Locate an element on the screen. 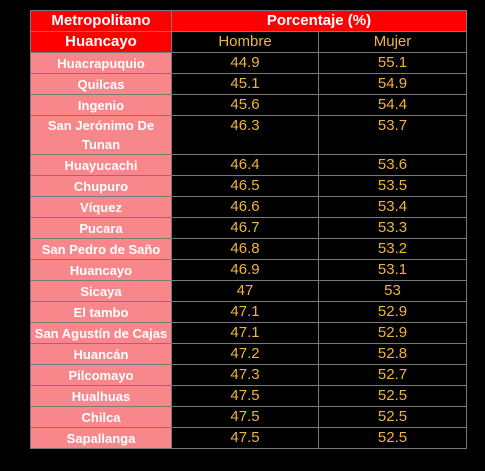 Image resolution: width=485 pixels, height=471 pixels. female-percent: 53.3 is located at coordinates (392, 228).